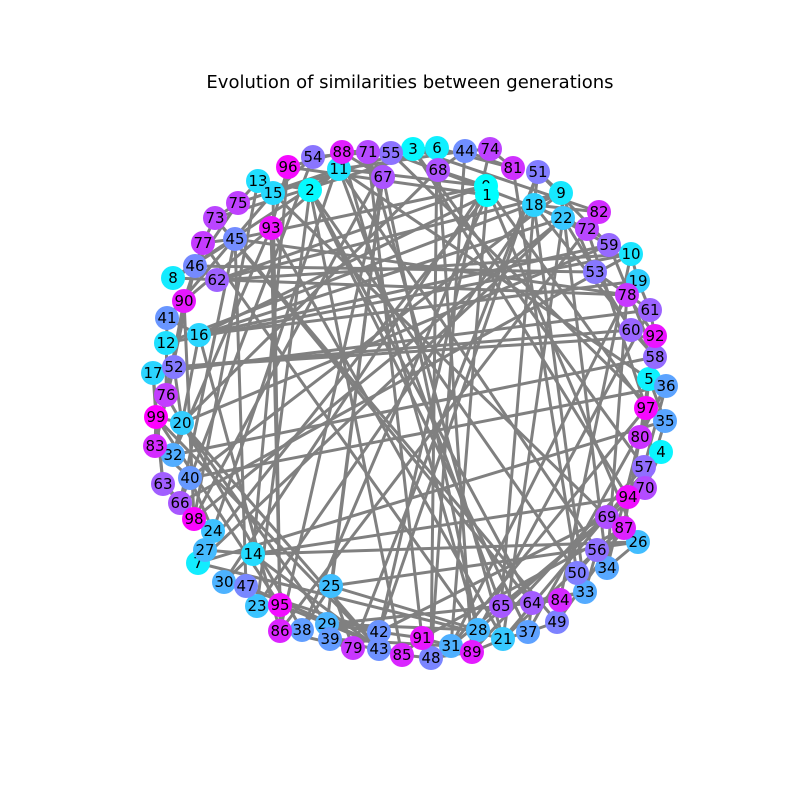 Image resolution: width=800 pixels, height=800 pixels. What do you see at coordinates (490, 149) in the screenshot?
I see `node-74: 74` at bounding box center [490, 149].